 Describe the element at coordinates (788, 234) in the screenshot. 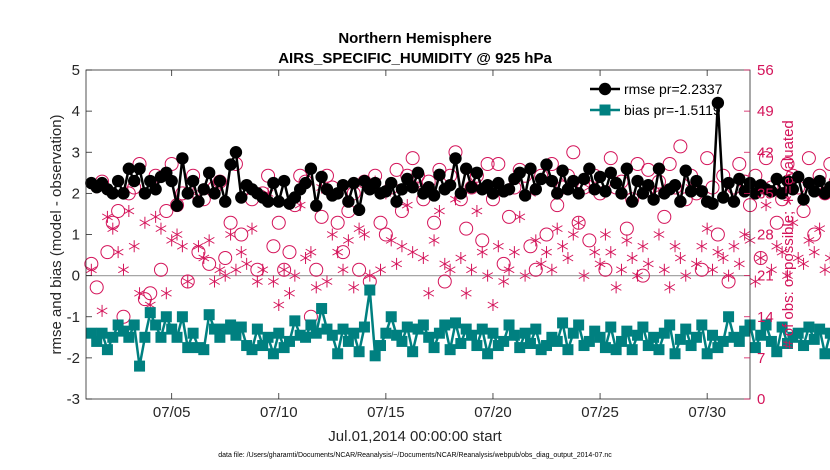

I see `y-axis-label-right: # of obs: o=possible; ∗=evaluated` at that location.